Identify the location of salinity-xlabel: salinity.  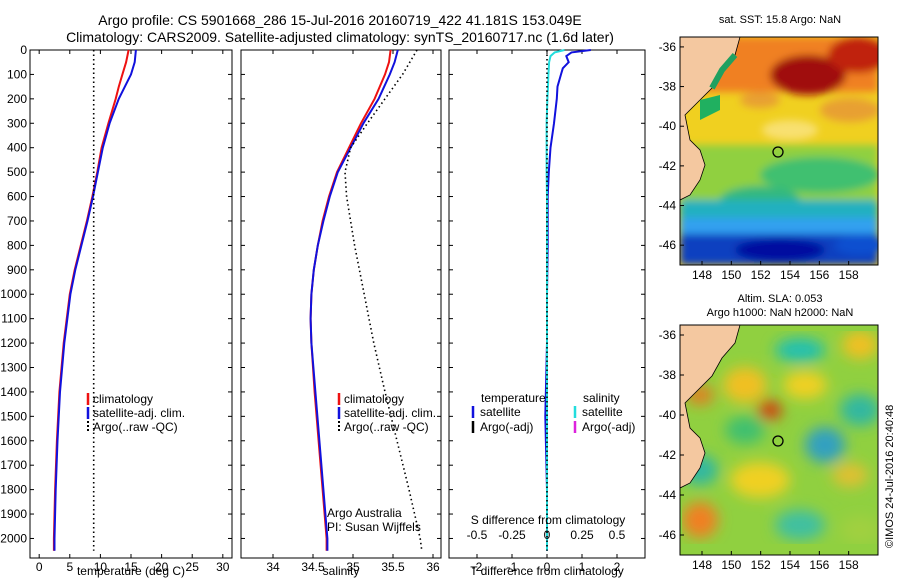
(341, 571).